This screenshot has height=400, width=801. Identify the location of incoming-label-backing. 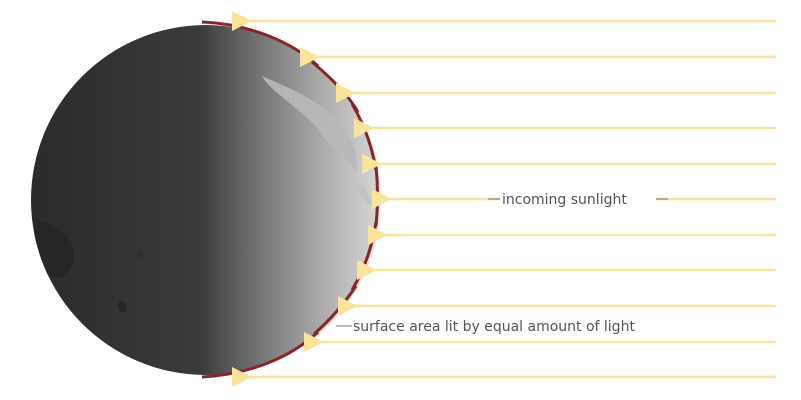
(578, 199).